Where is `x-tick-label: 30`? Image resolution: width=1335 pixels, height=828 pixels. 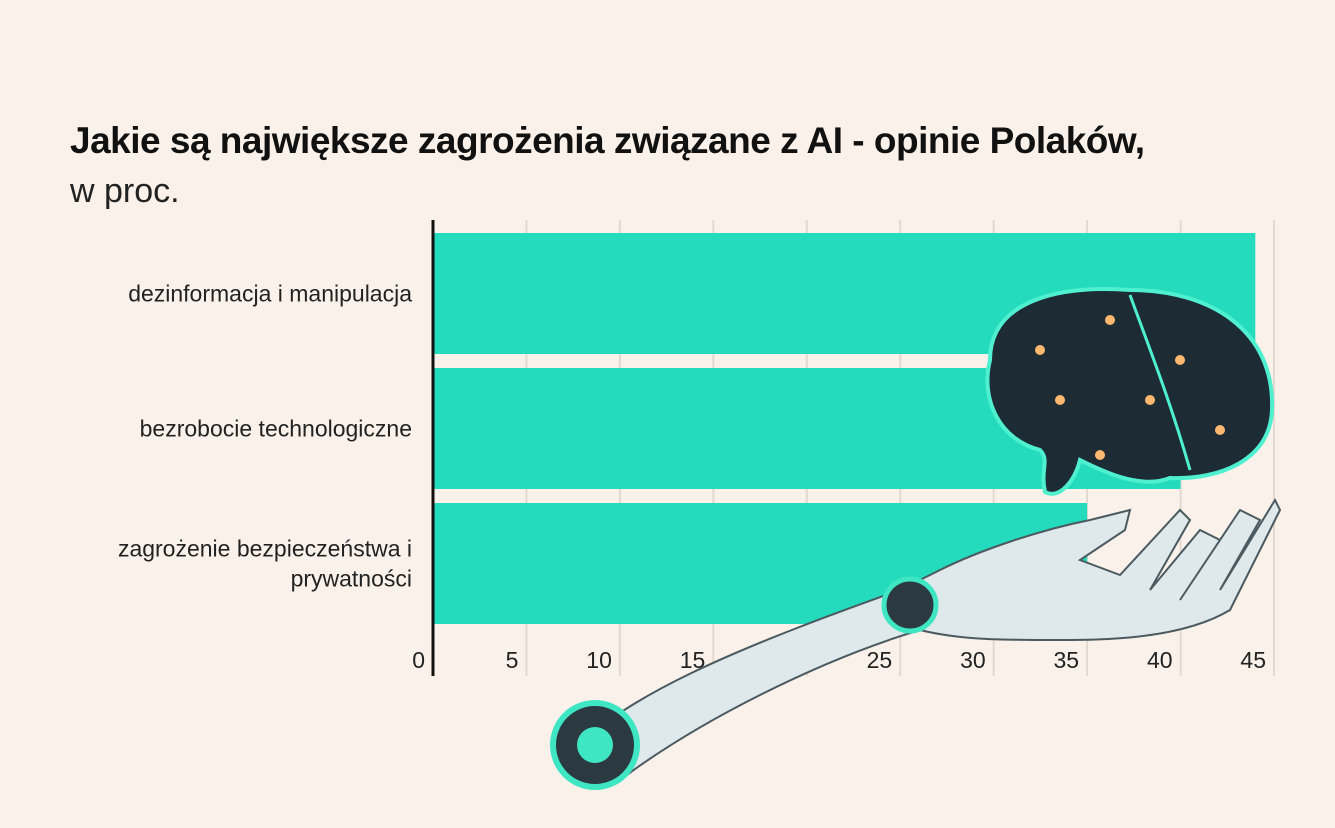
x-tick-label: 30 is located at coordinates (973, 660).